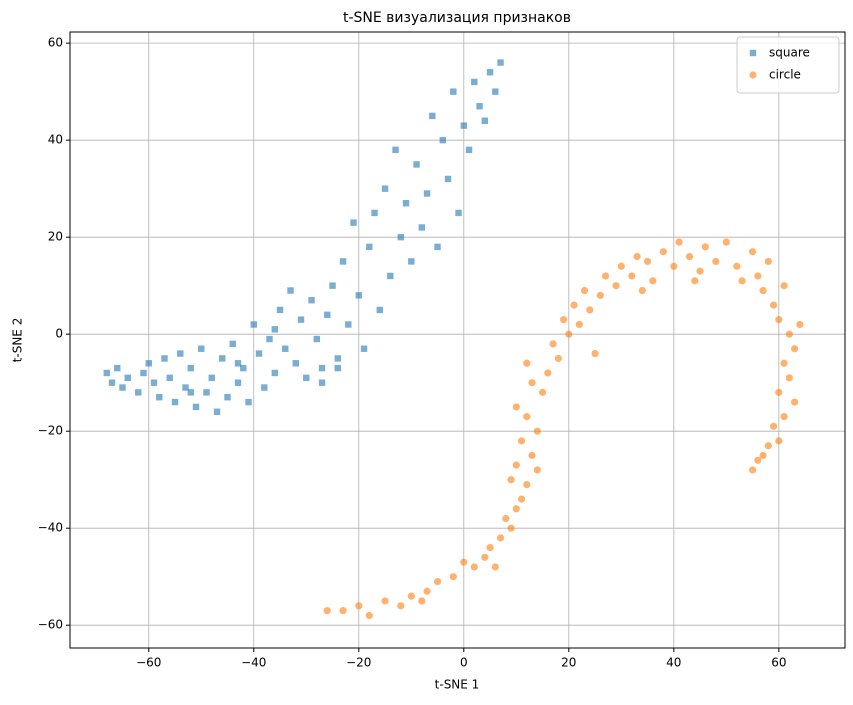  Describe the element at coordinates (673, 663) in the screenshot. I see `x-tick-label: 40` at that location.